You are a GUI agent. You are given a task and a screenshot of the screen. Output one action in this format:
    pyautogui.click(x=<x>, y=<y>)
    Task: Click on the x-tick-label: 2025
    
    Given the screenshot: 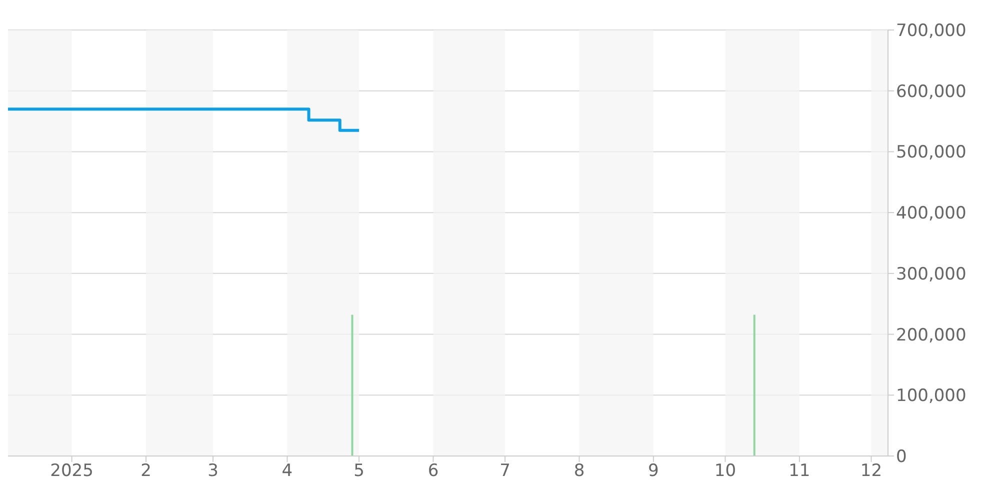 What is the action you would take?
    pyautogui.click(x=72, y=471)
    